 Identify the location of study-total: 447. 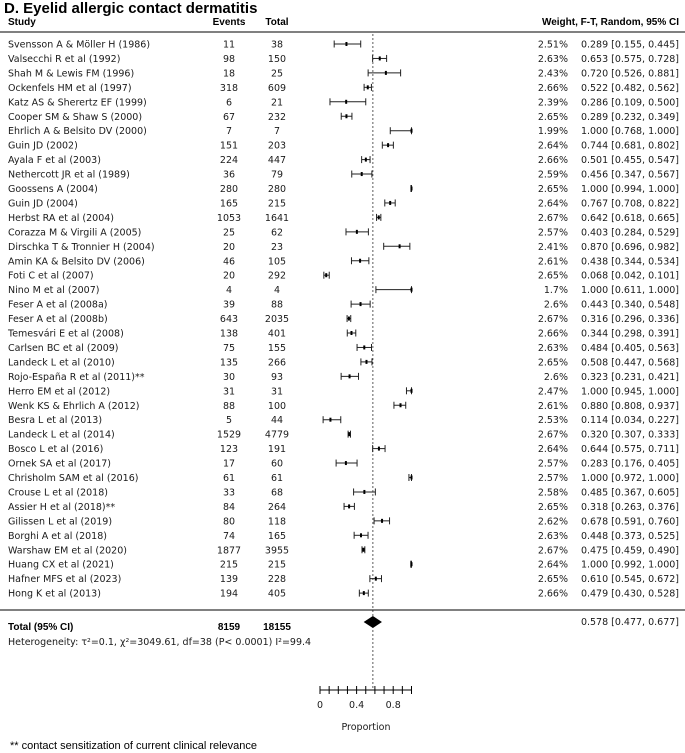
(277, 160).